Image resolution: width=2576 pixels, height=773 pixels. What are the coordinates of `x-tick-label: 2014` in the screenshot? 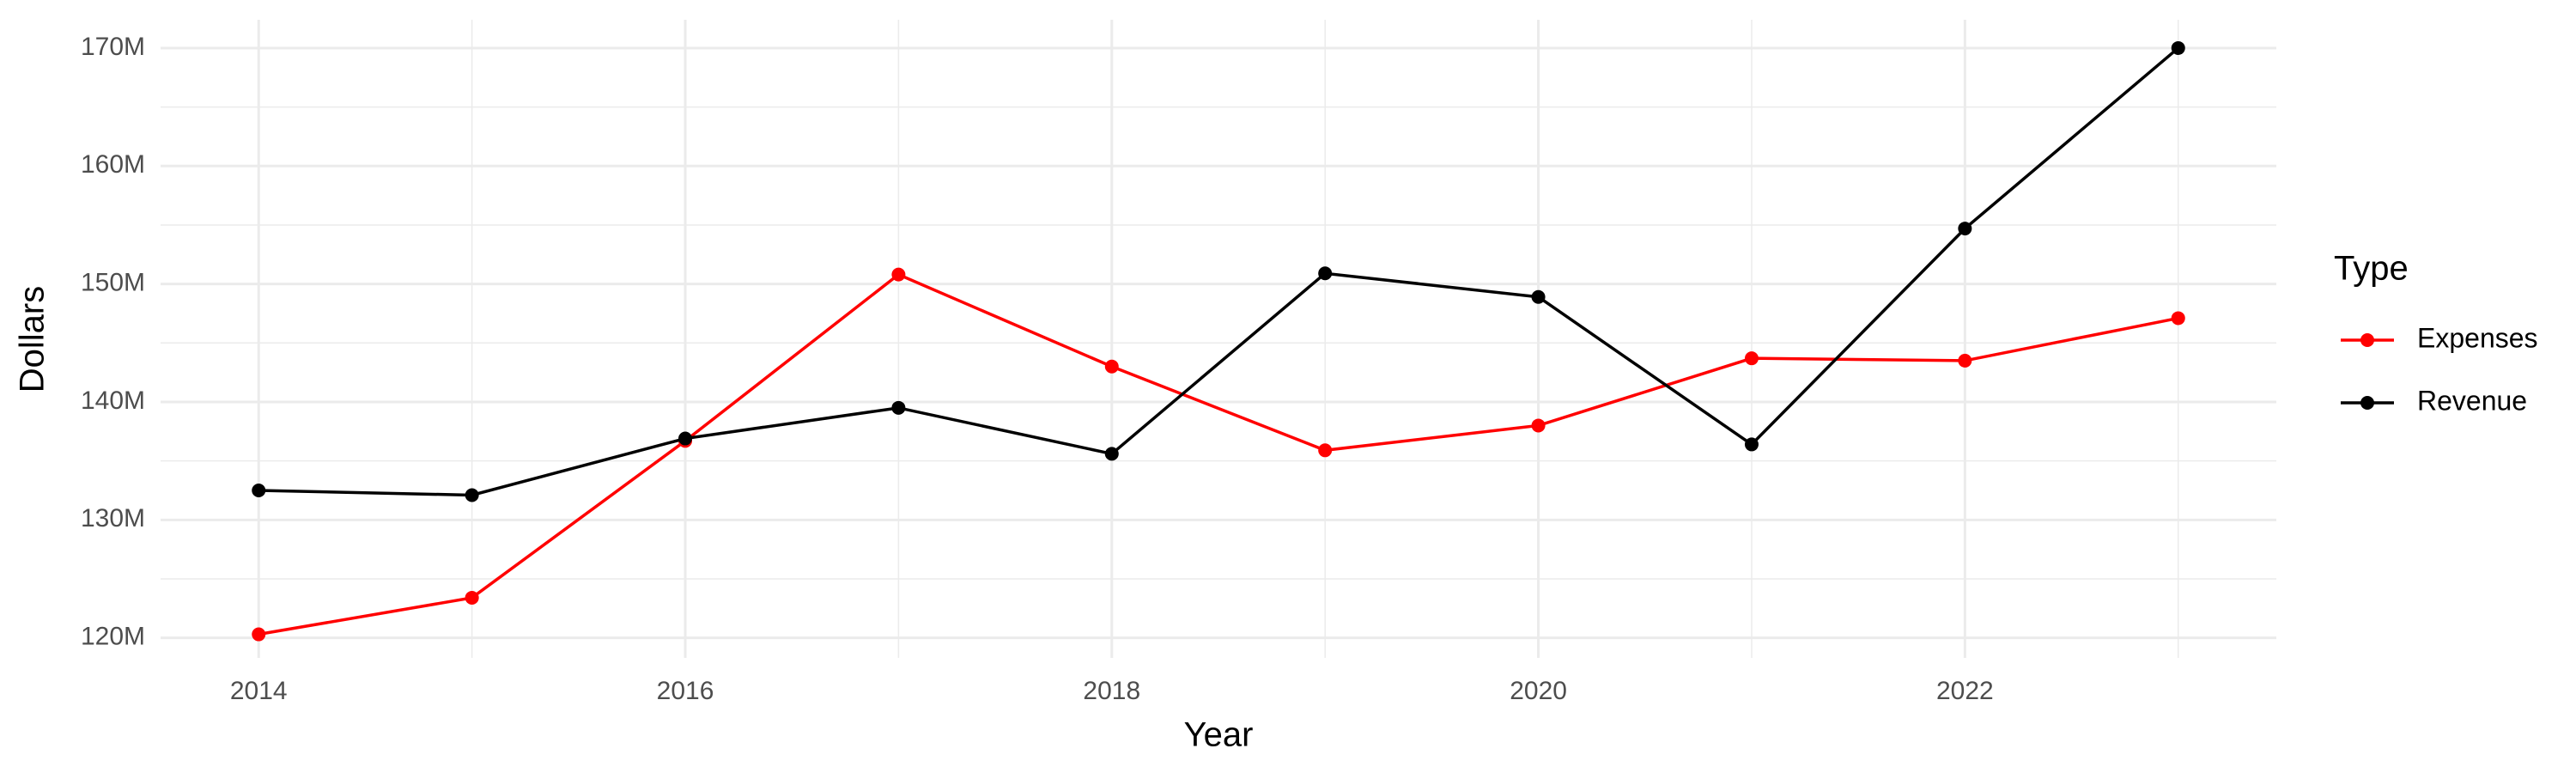 It's located at (259, 691).